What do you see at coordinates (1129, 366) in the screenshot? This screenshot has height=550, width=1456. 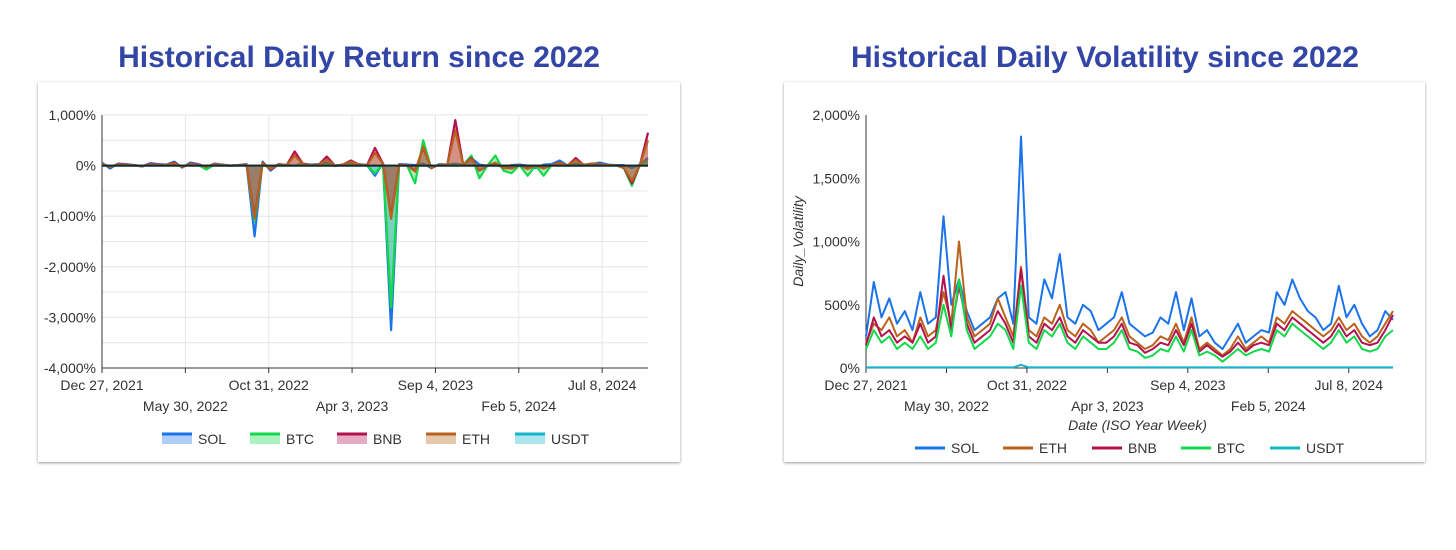 I see `series-line-usdt` at bounding box center [1129, 366].